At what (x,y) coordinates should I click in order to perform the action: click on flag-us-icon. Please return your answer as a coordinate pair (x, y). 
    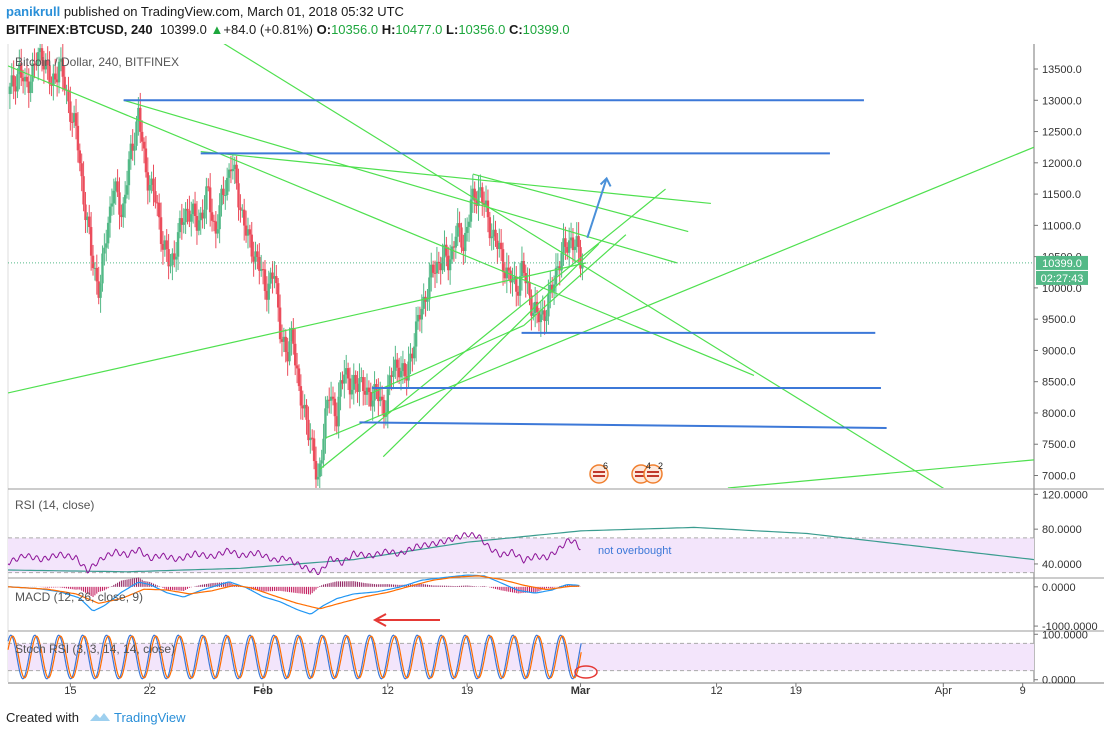
    Looking at the image, I should click on (653, 474).